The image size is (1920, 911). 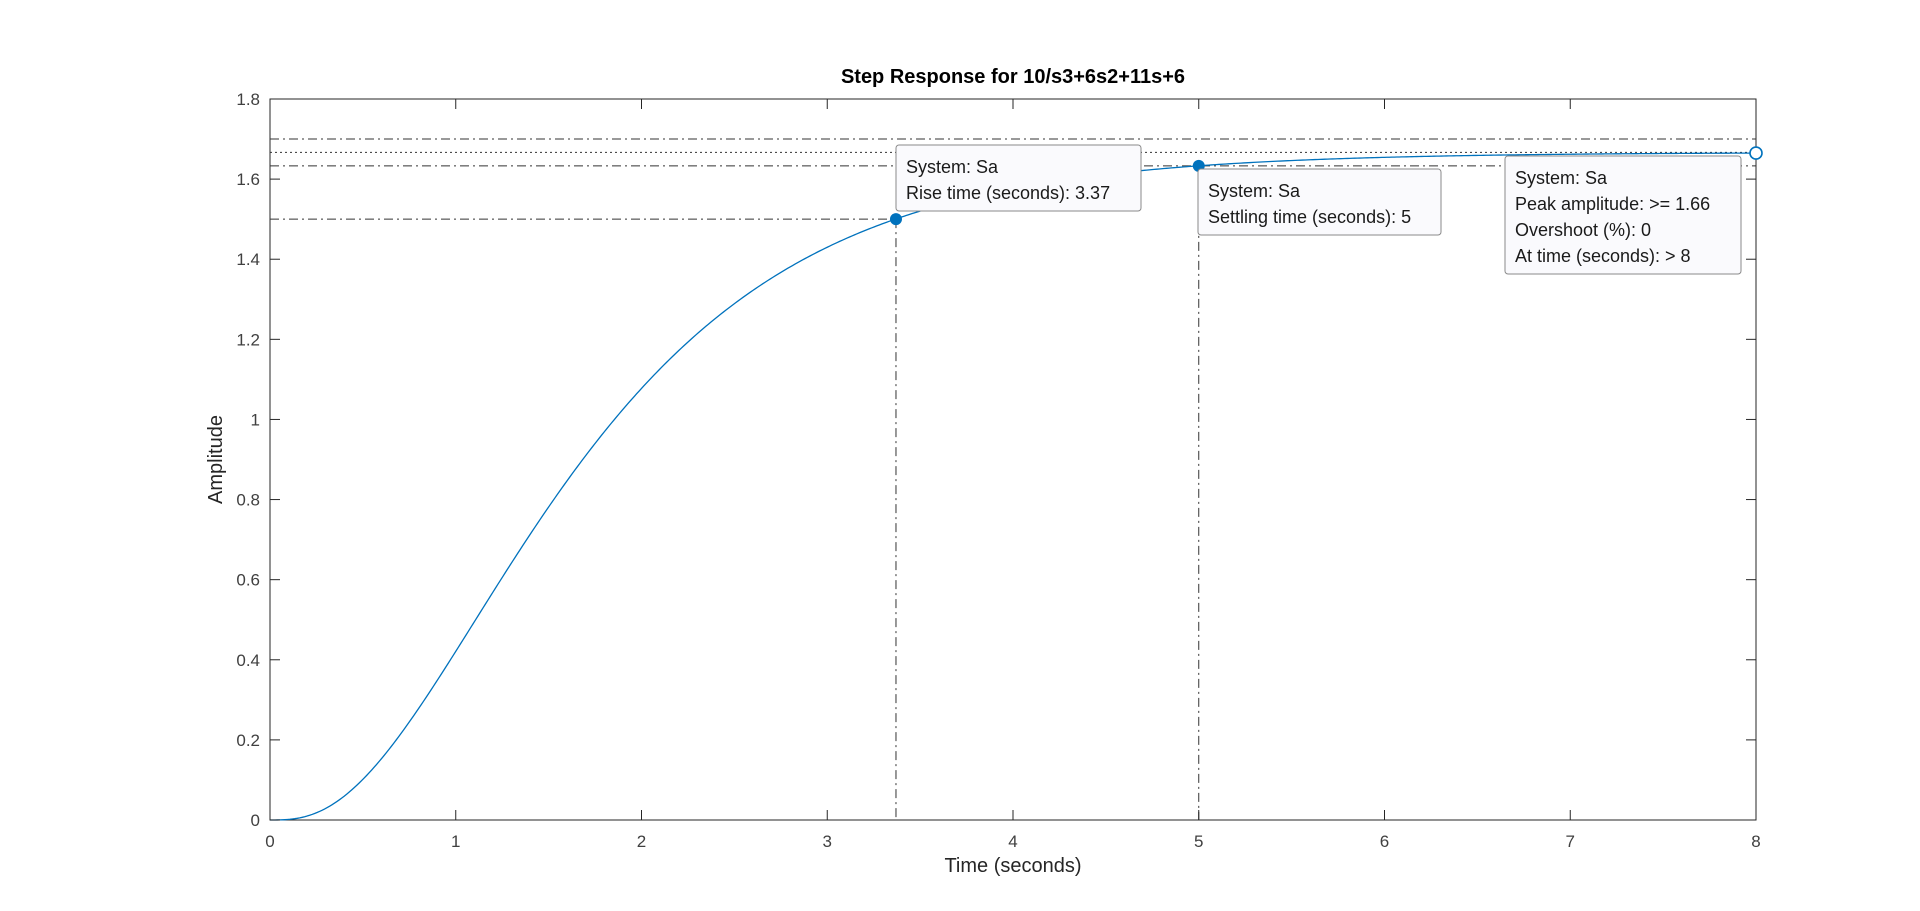 What do you see at coordinates (827, 841) in the screenshot?
I see `x-tick-label: 3` at bounding box center [827, 841].